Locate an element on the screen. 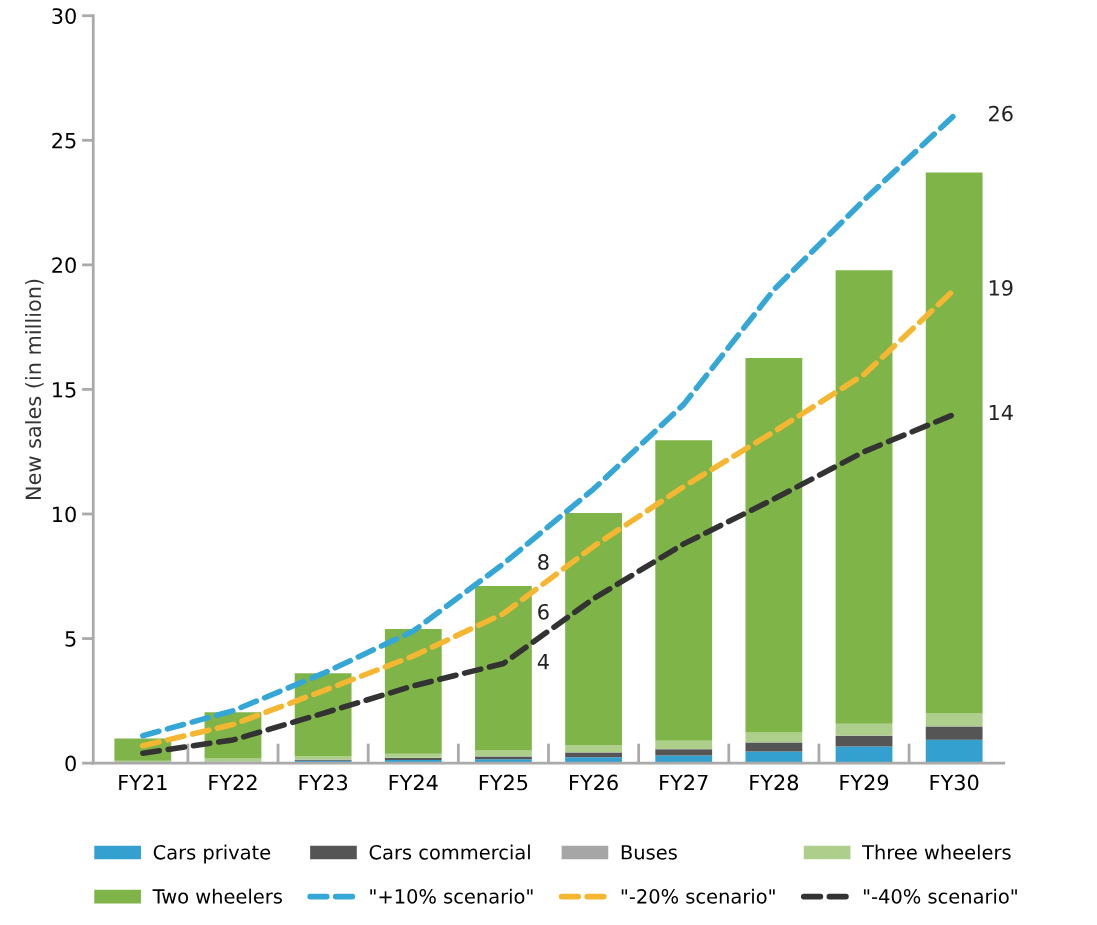 This screenshot has height=925, width=1097. data-label: 6 is located at coordinates (543, 611).